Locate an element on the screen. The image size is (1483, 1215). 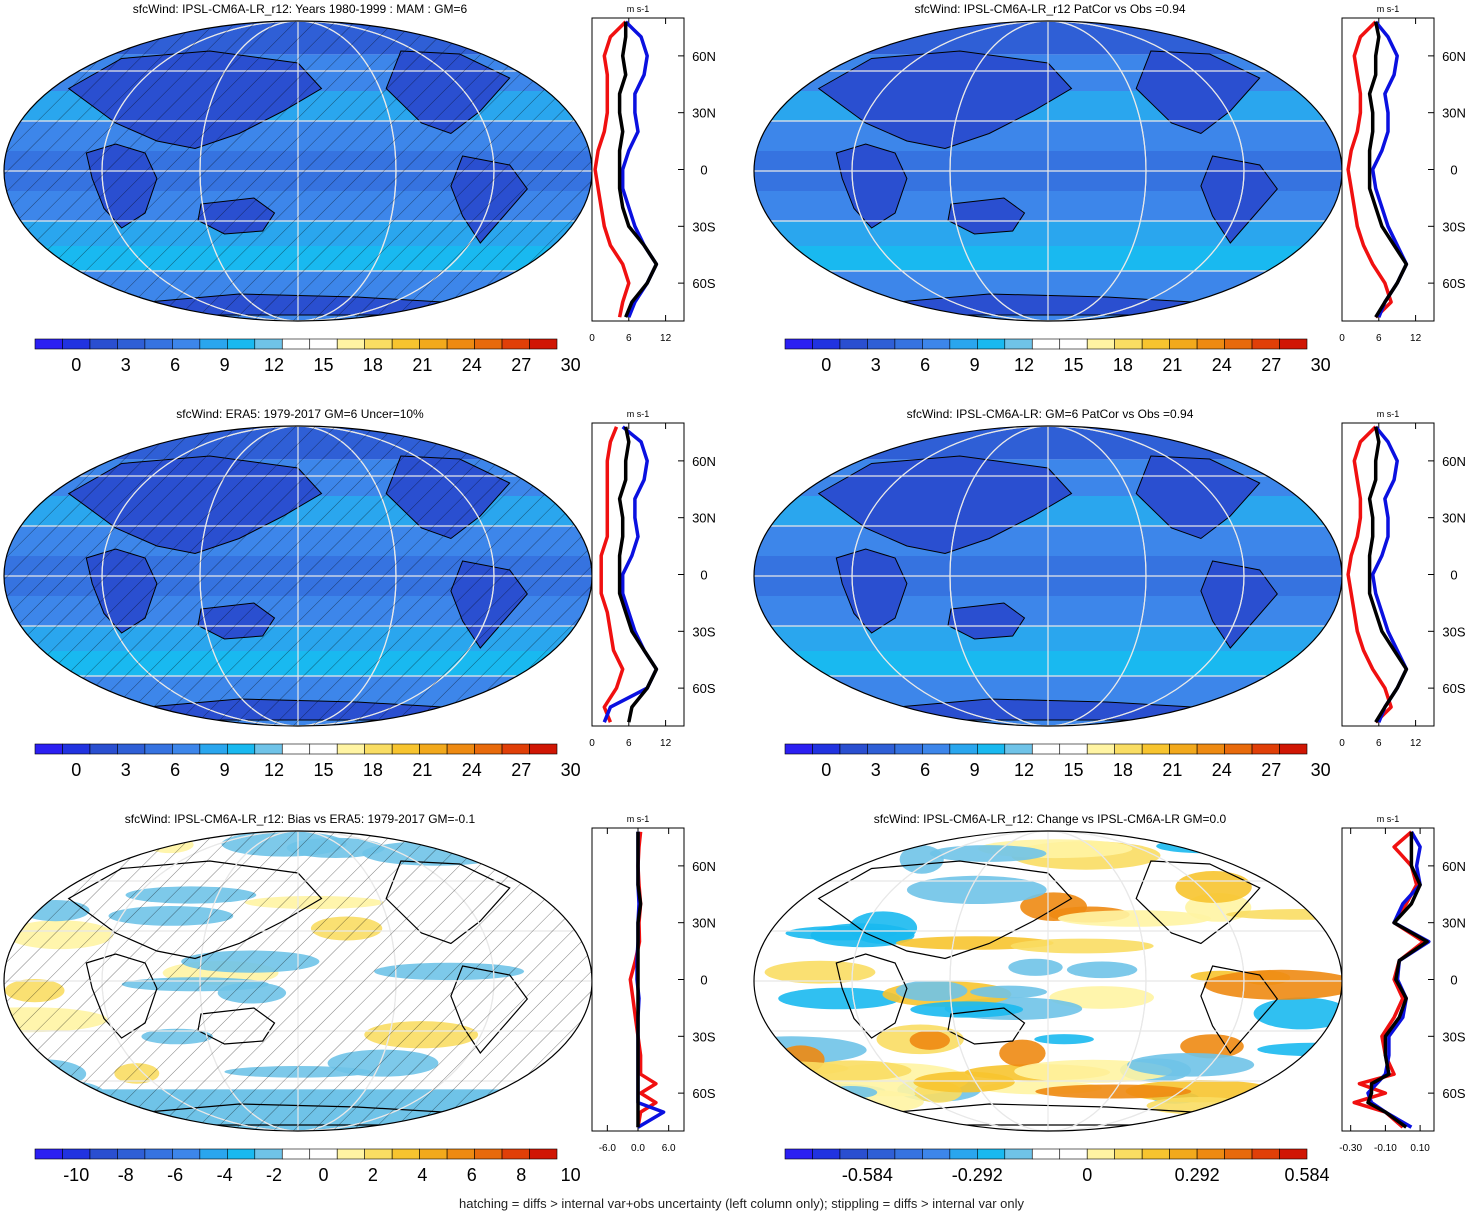
colorbar-tick-label: -10 is located at coordinates (76, 1175).